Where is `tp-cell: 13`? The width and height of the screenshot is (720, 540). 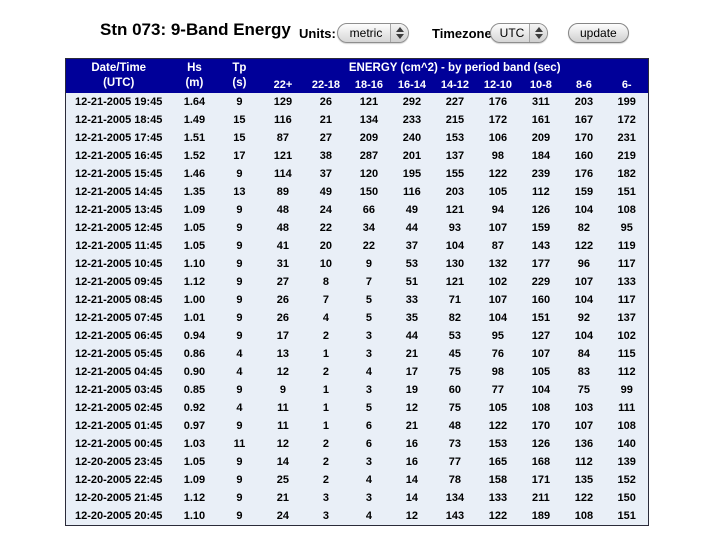 tp-cell: 13 is located at coordinates (239, 192).